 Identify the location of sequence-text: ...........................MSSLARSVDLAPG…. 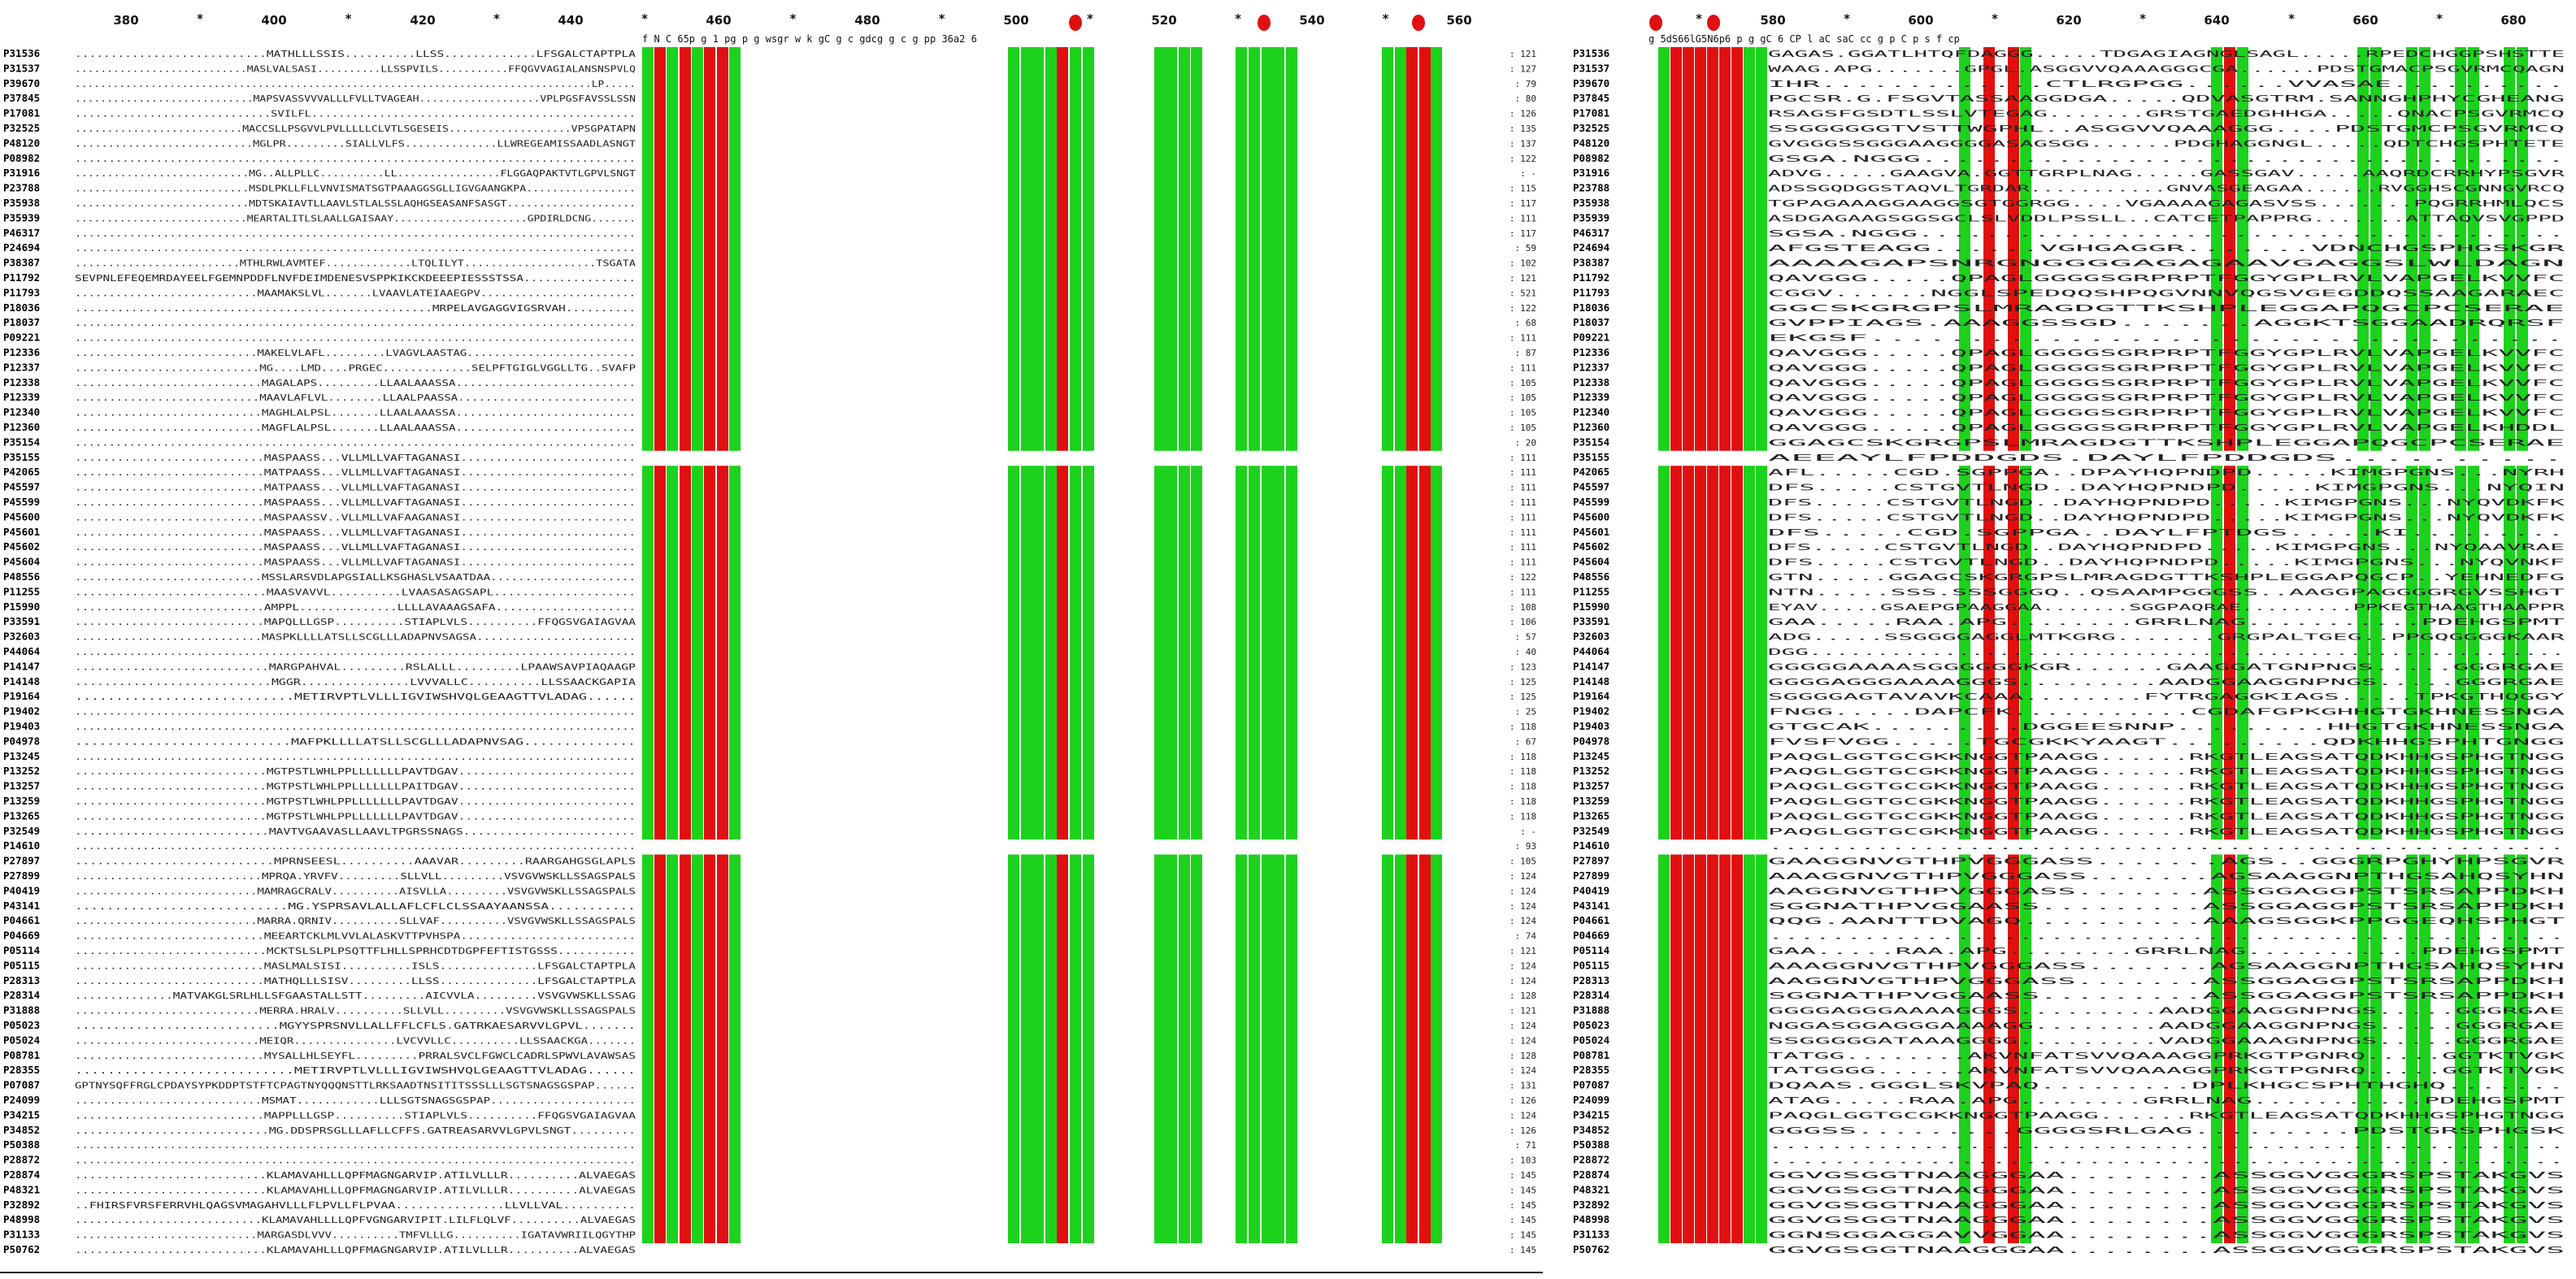
(355, 578).